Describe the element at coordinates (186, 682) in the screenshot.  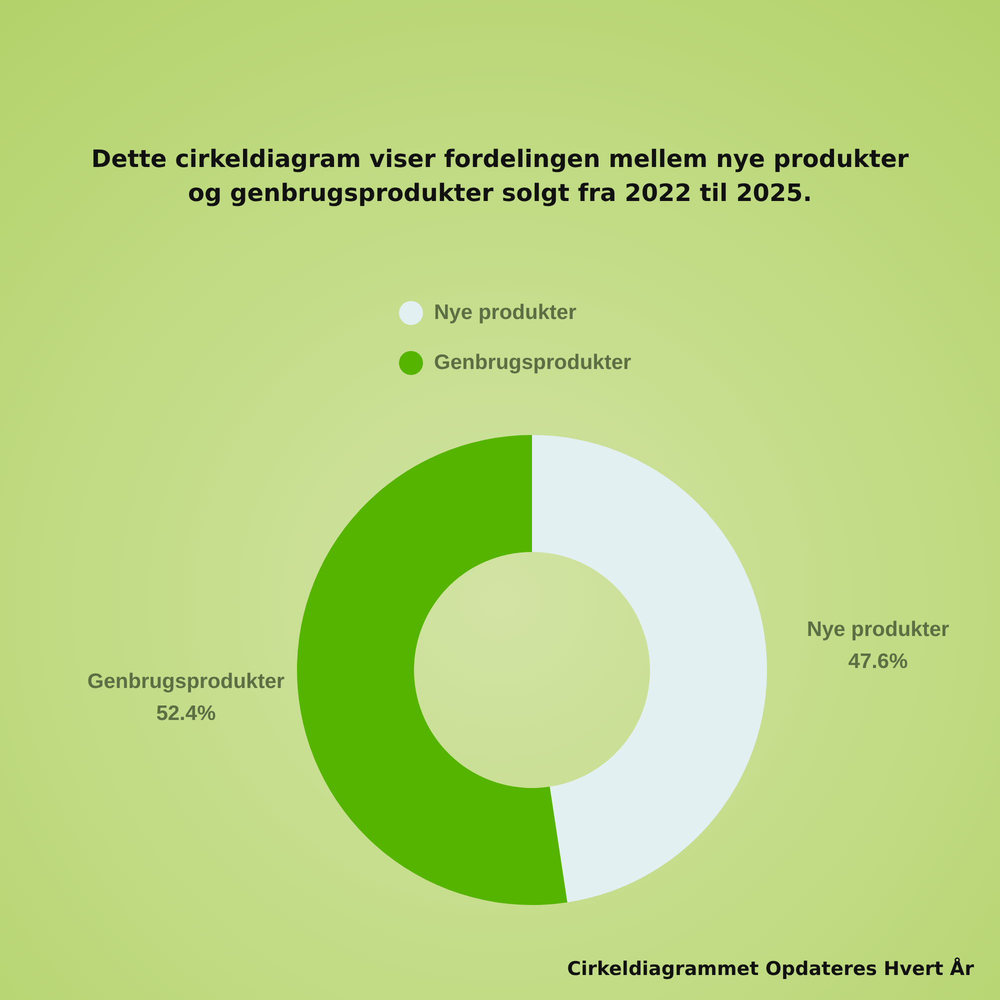
I see `slice-label: Genbrugsprodukter` at that location.